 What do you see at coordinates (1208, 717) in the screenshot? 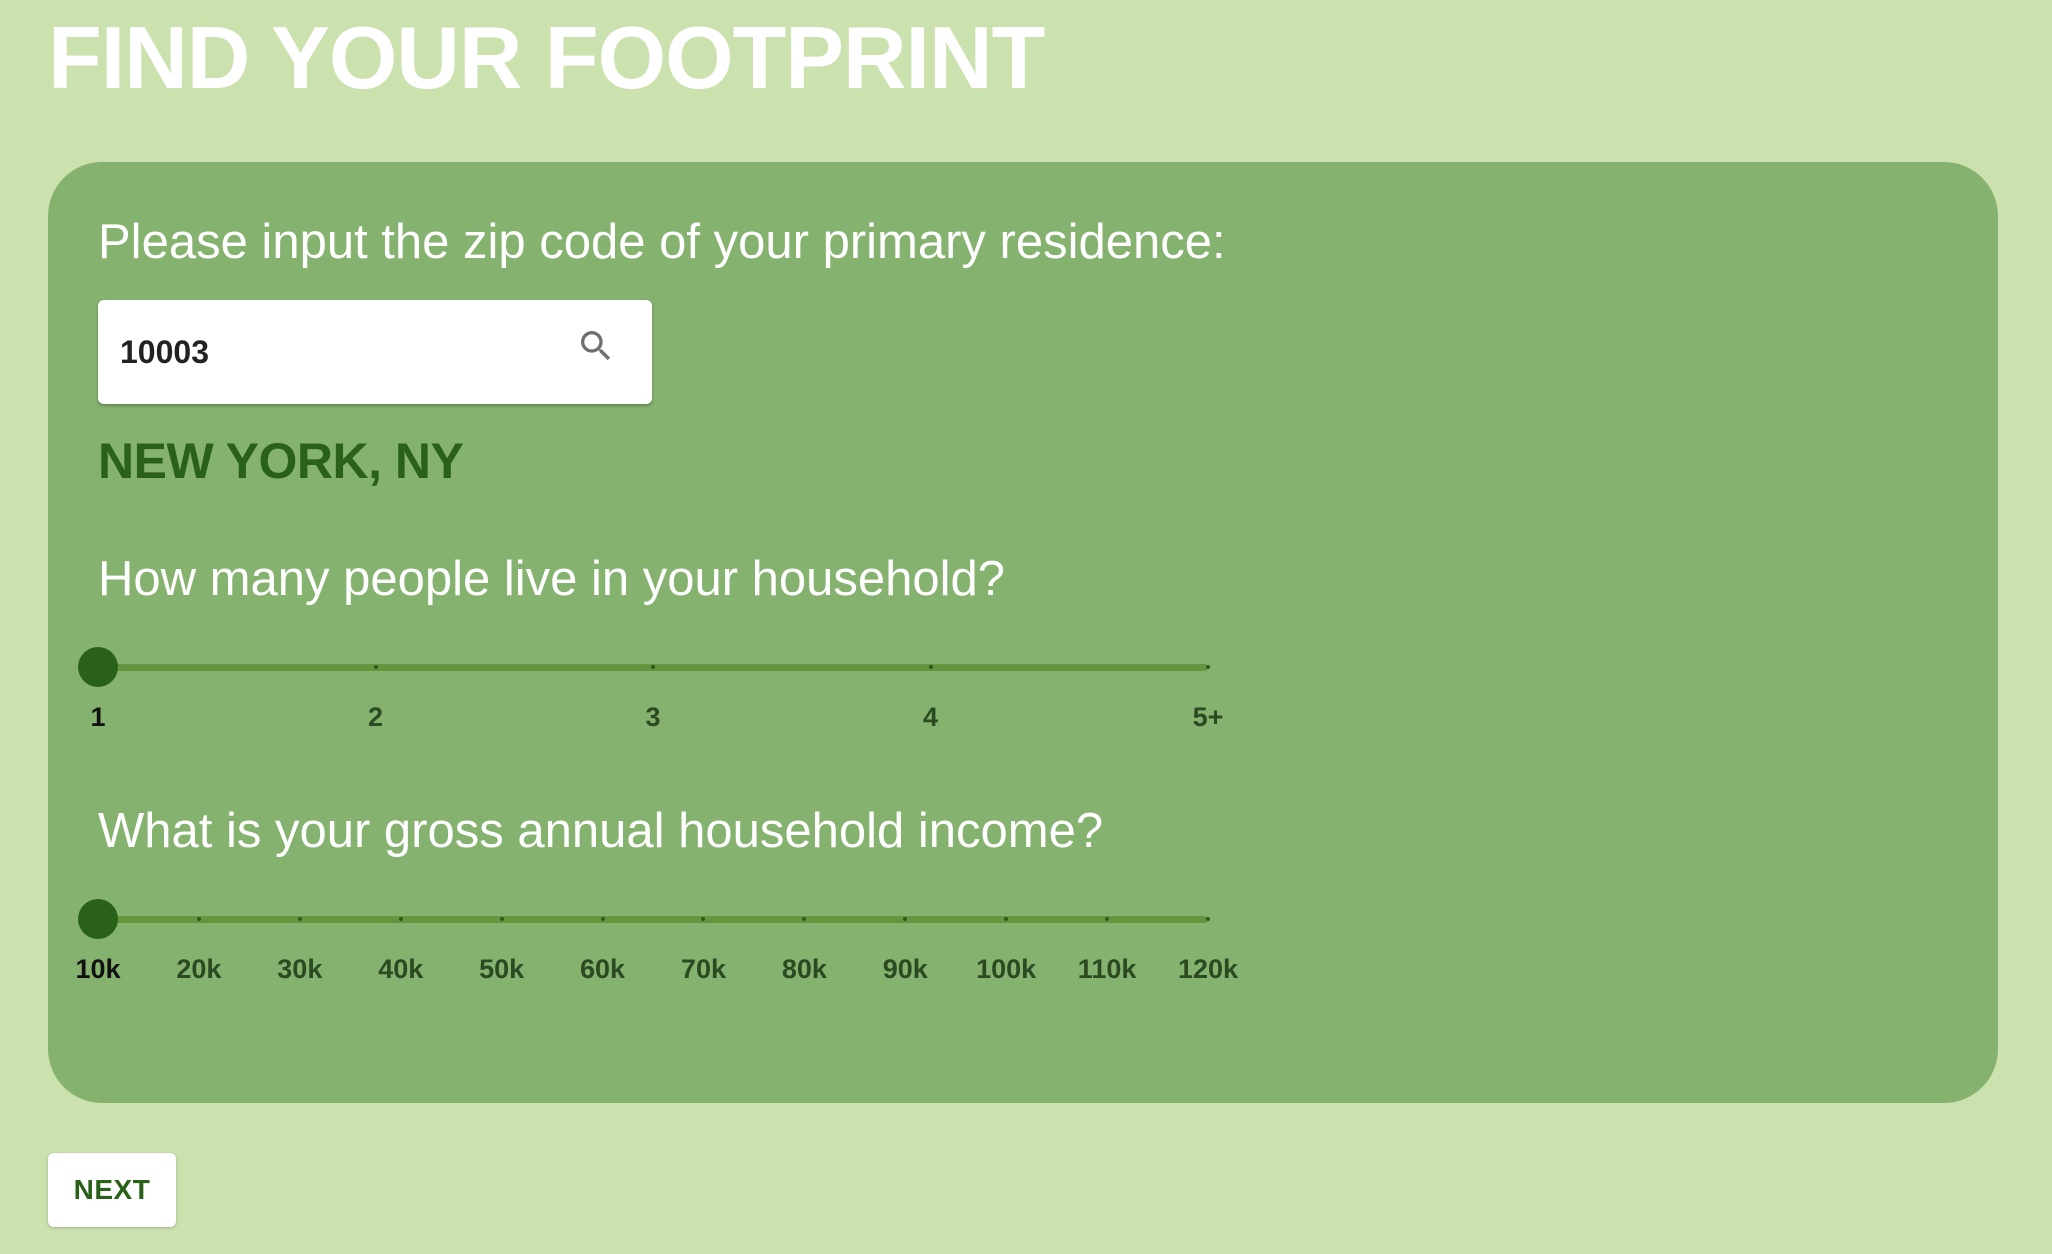
I see `household-size-option-label: 5+` at bounding box center [1208, 717].